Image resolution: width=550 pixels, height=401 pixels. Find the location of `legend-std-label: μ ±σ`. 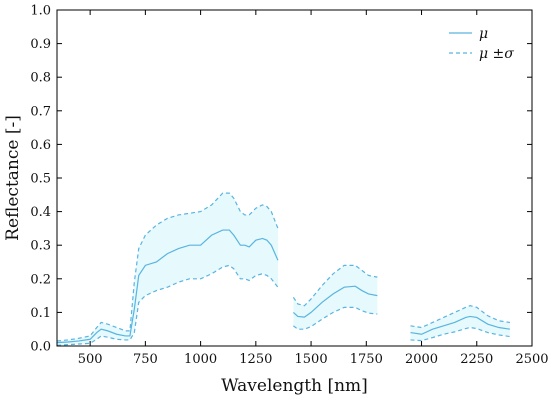

legend-std-label: μ ±σ is located at coordinates (496, 54).